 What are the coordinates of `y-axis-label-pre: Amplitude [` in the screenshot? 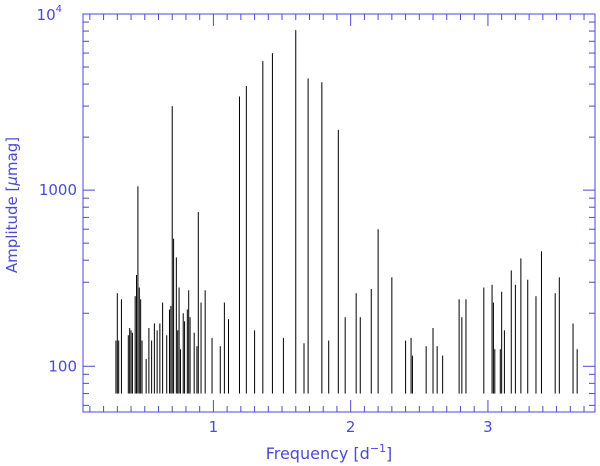 It's located at (12, 230).